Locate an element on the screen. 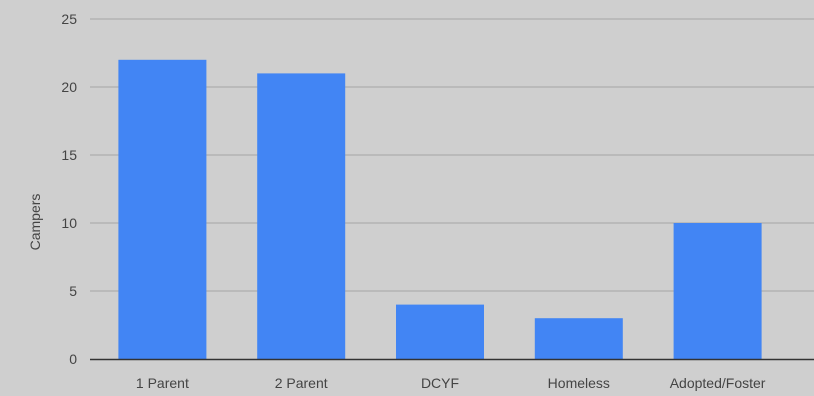  y-axis-label: Campers is located at coordinates (35, 222).